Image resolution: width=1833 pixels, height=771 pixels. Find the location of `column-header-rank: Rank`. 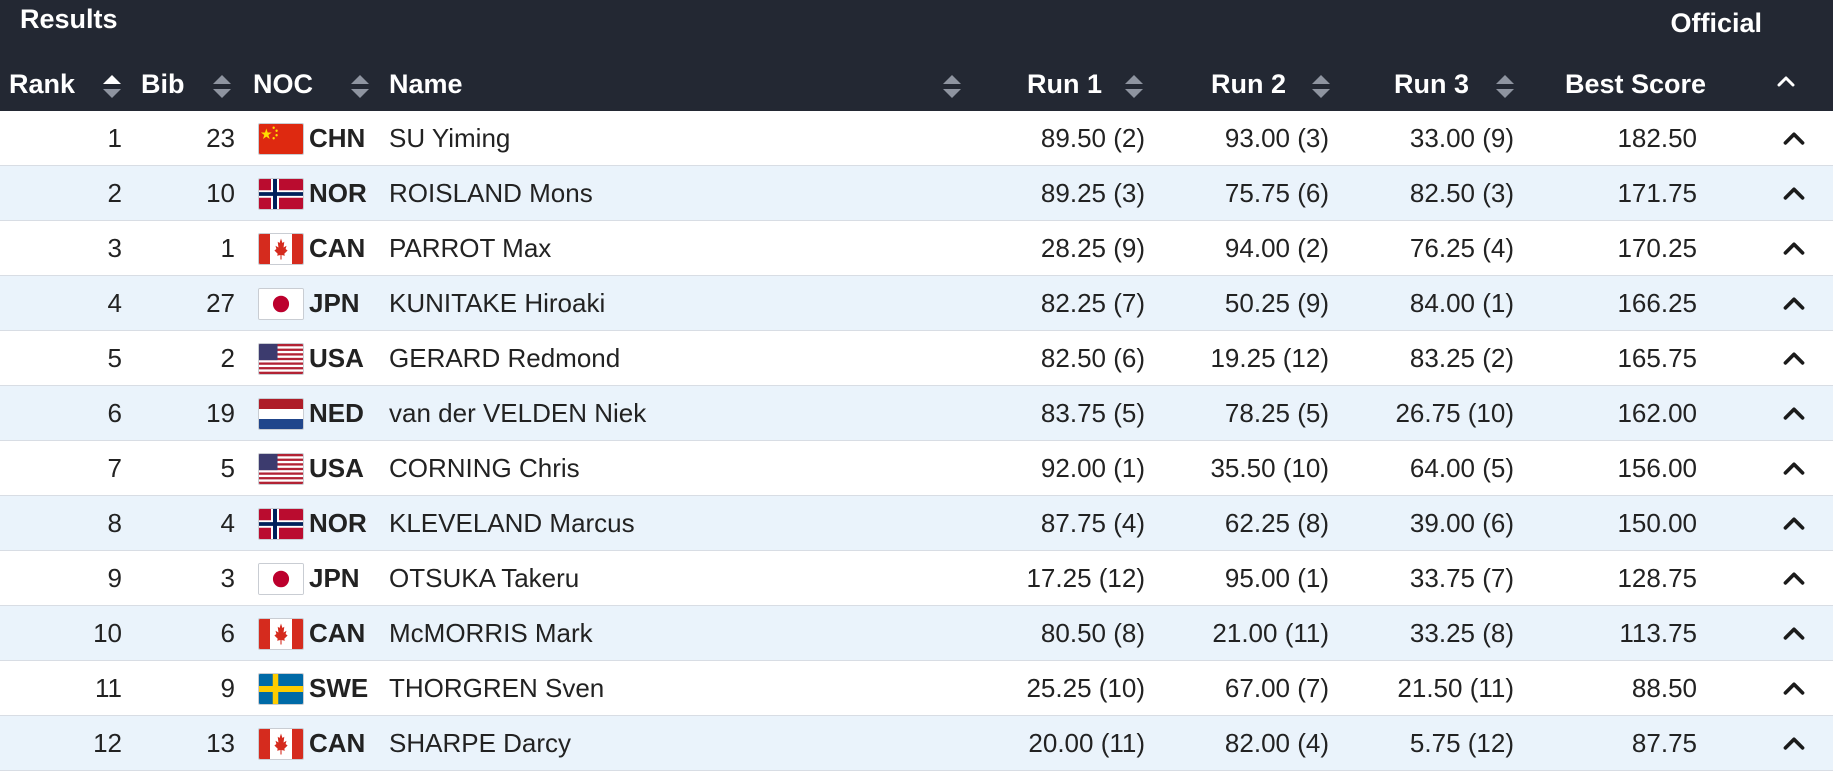

column-header-rank: Rank is located at coordinates (42, 84).